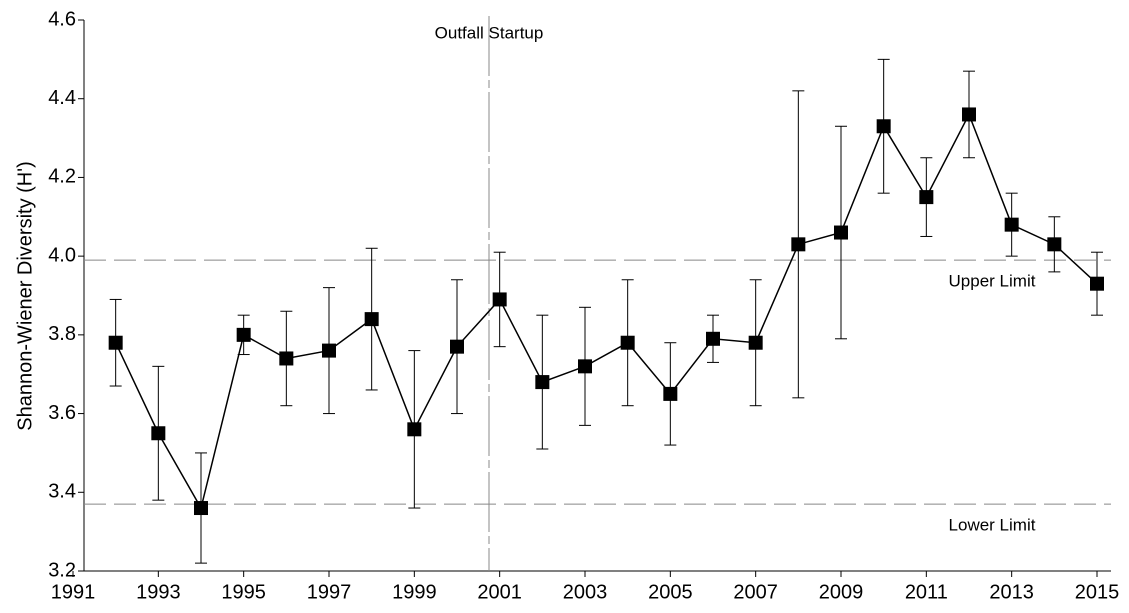 The width and height of the screenshot is (1129, 613). I want to click on y-tick-label: 4.4, so click(62, 98).